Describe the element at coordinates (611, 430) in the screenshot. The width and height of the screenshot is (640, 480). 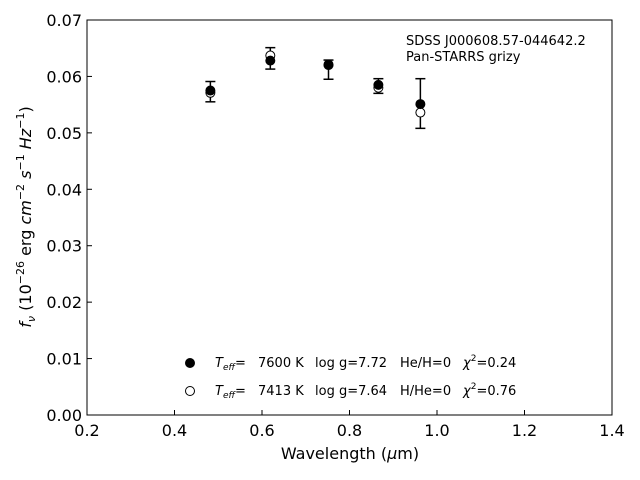
I see `x-tick-label: 1.4` at that location.